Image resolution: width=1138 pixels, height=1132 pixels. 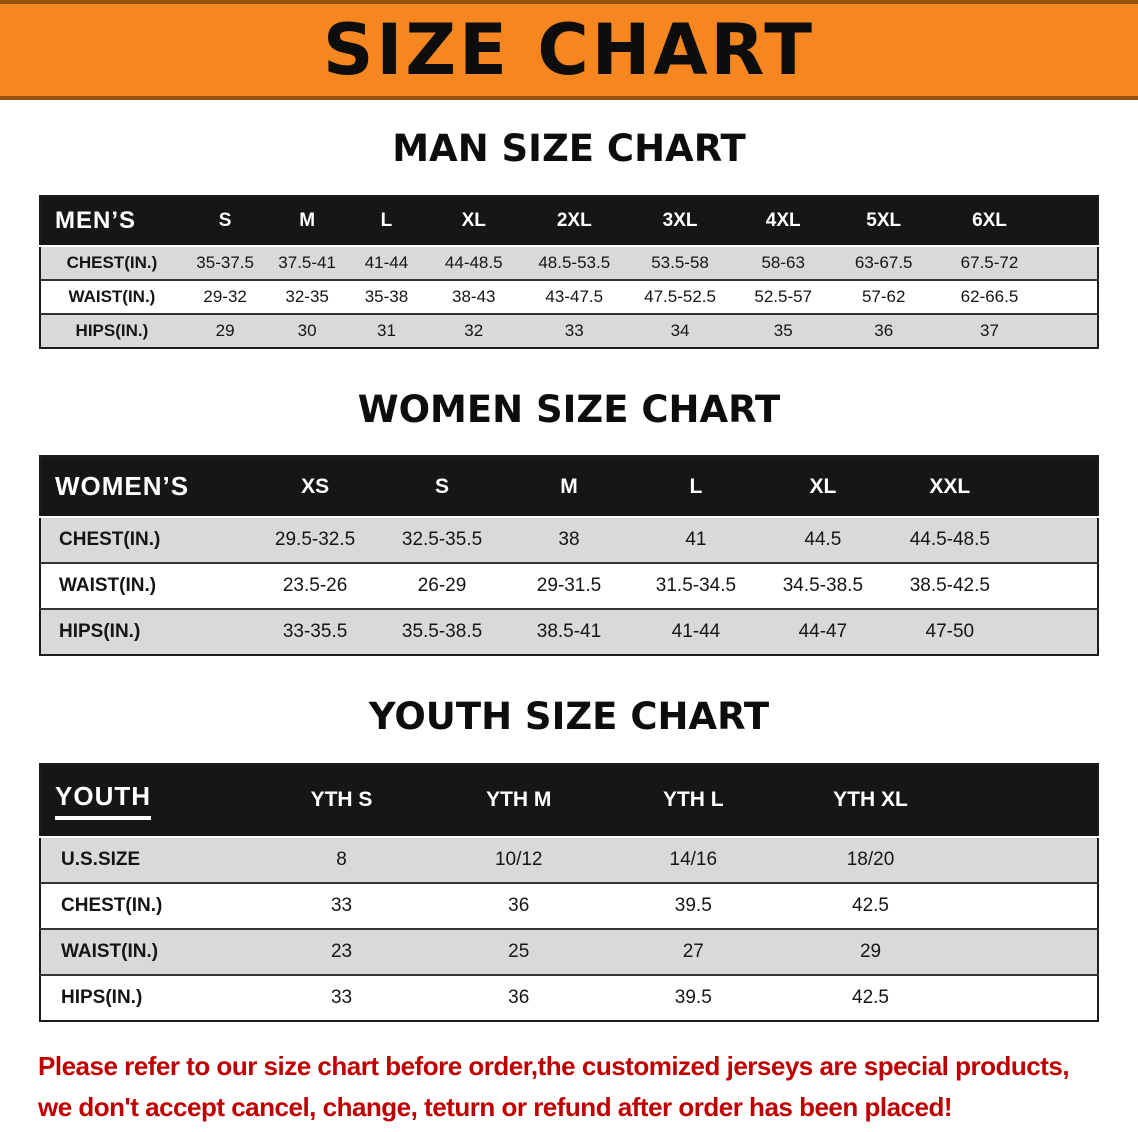 I want to click on youth-ussize-row: U.S.SIZE 8 10/12 14/16 18/20, so click(x=569, y=859).